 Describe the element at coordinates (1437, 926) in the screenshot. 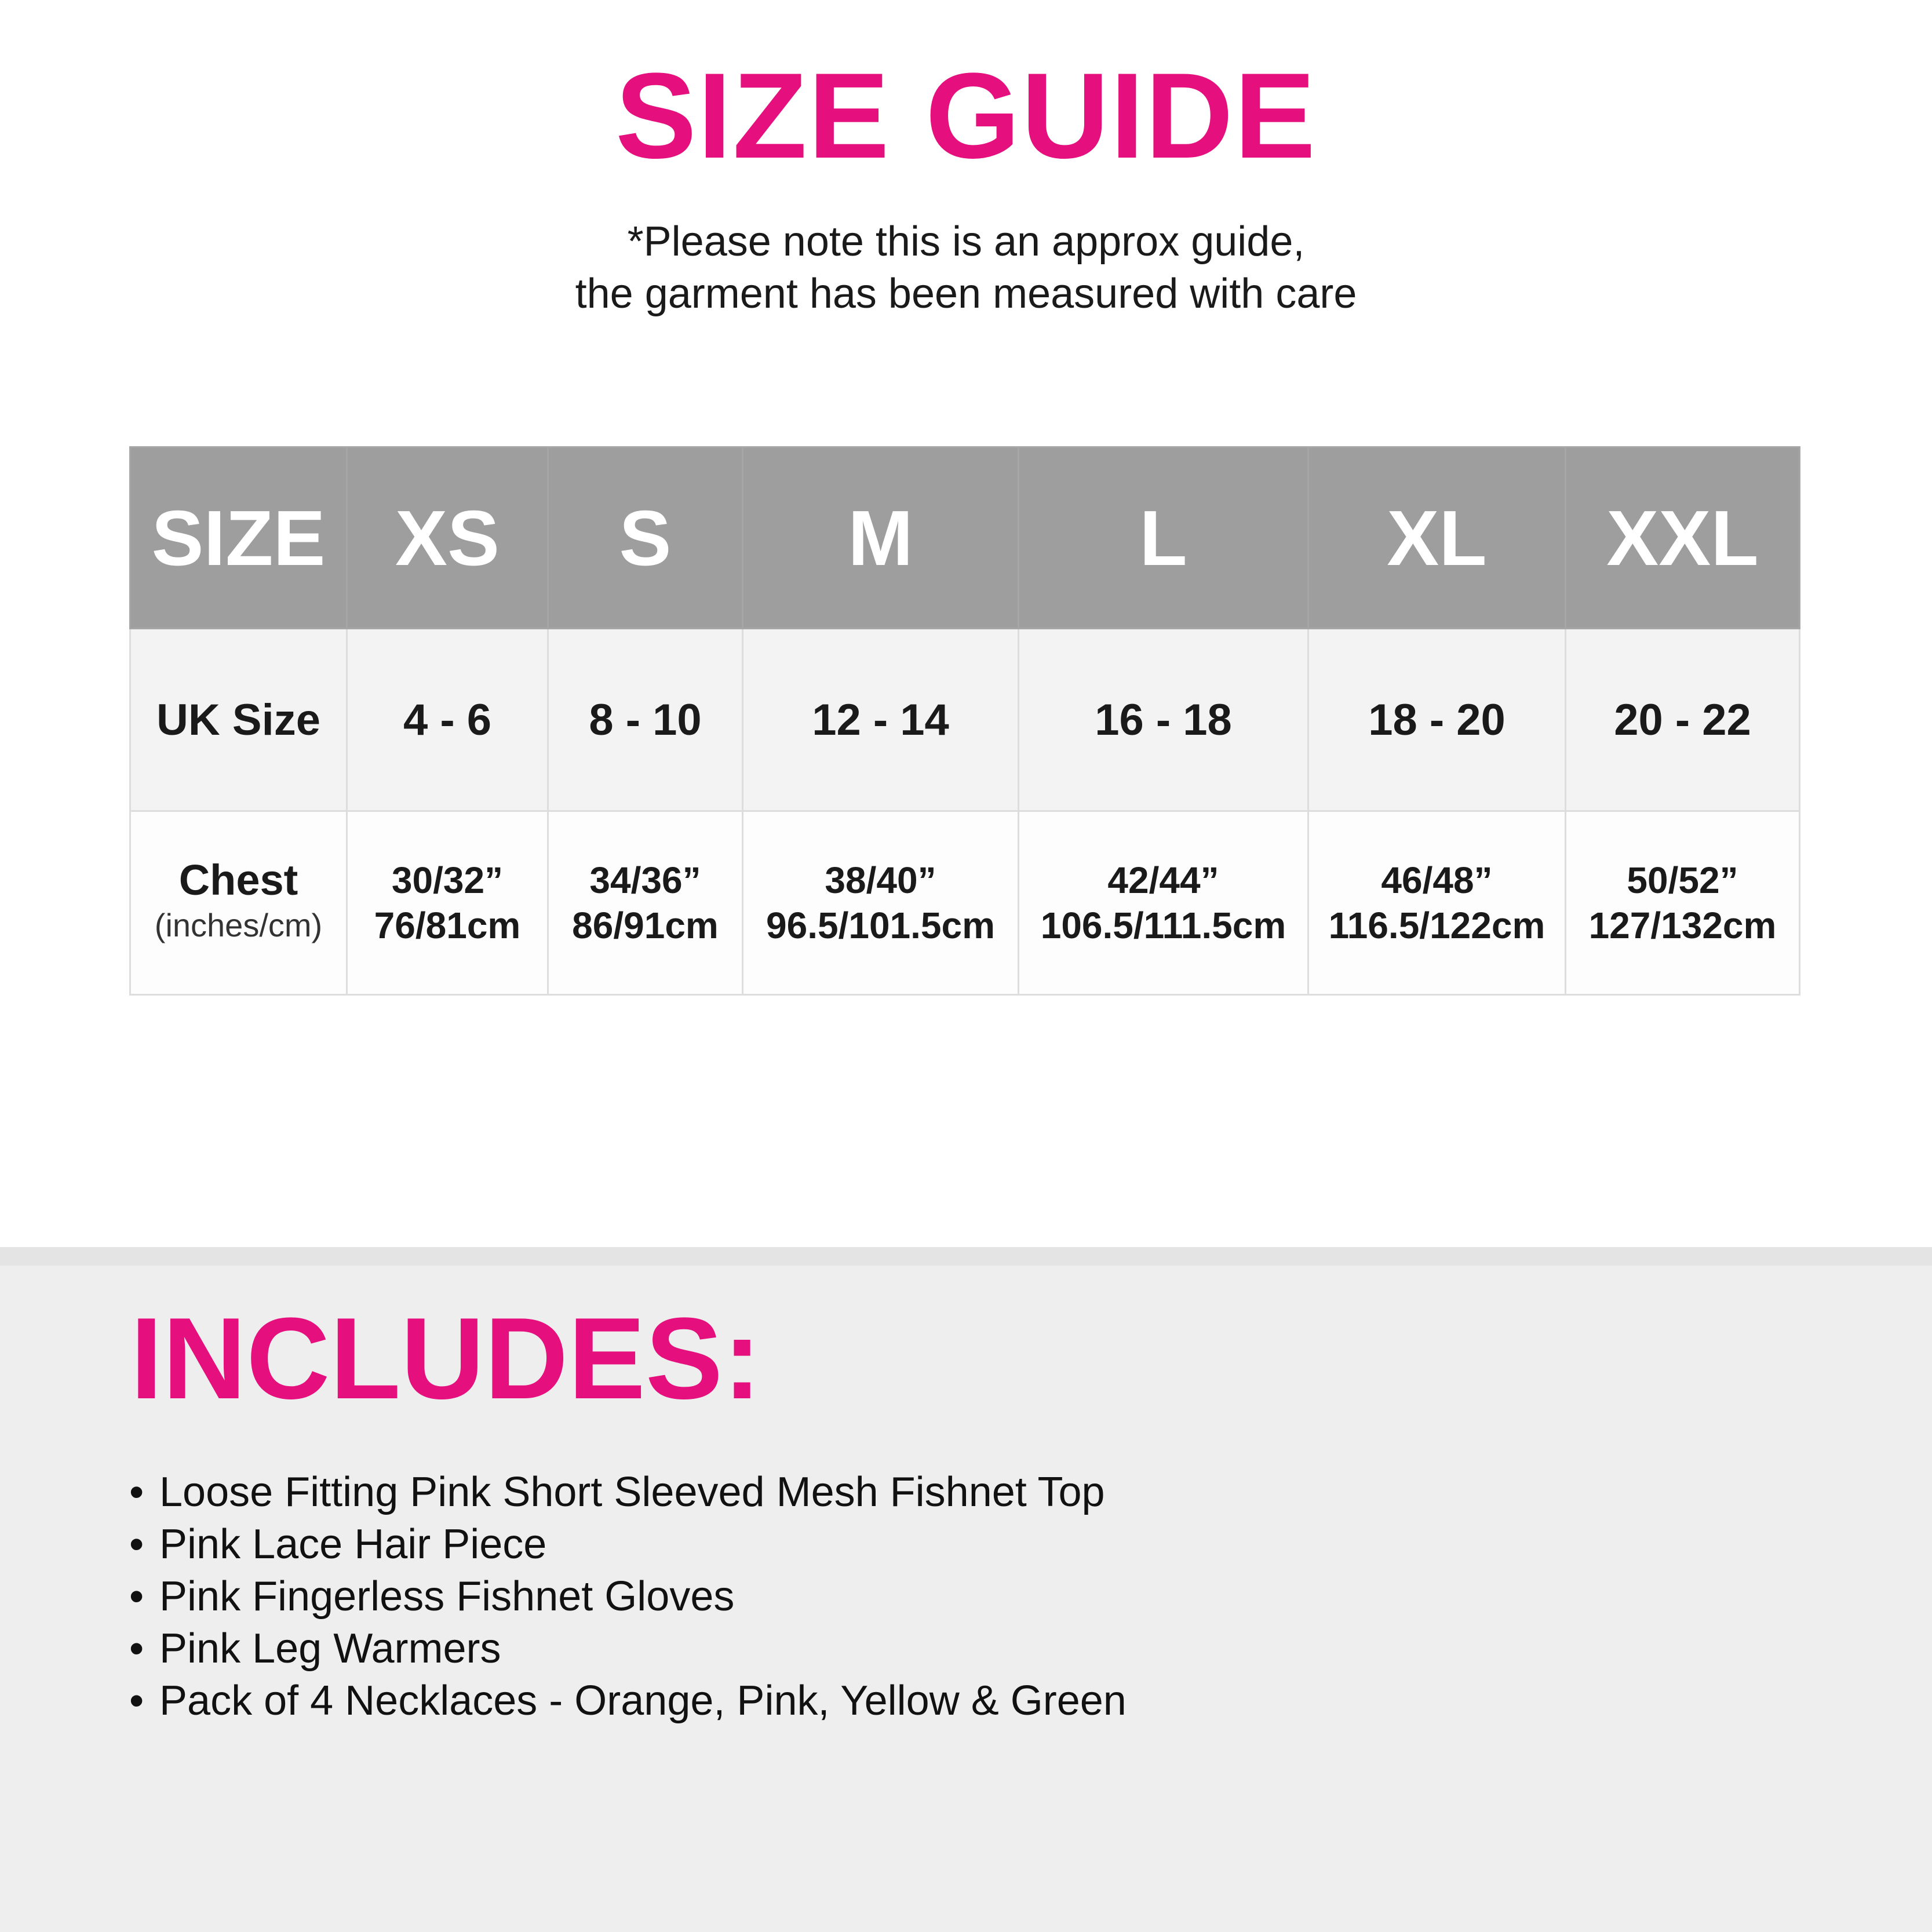

I see `chest-cm: 116.5/122cm` at that location.